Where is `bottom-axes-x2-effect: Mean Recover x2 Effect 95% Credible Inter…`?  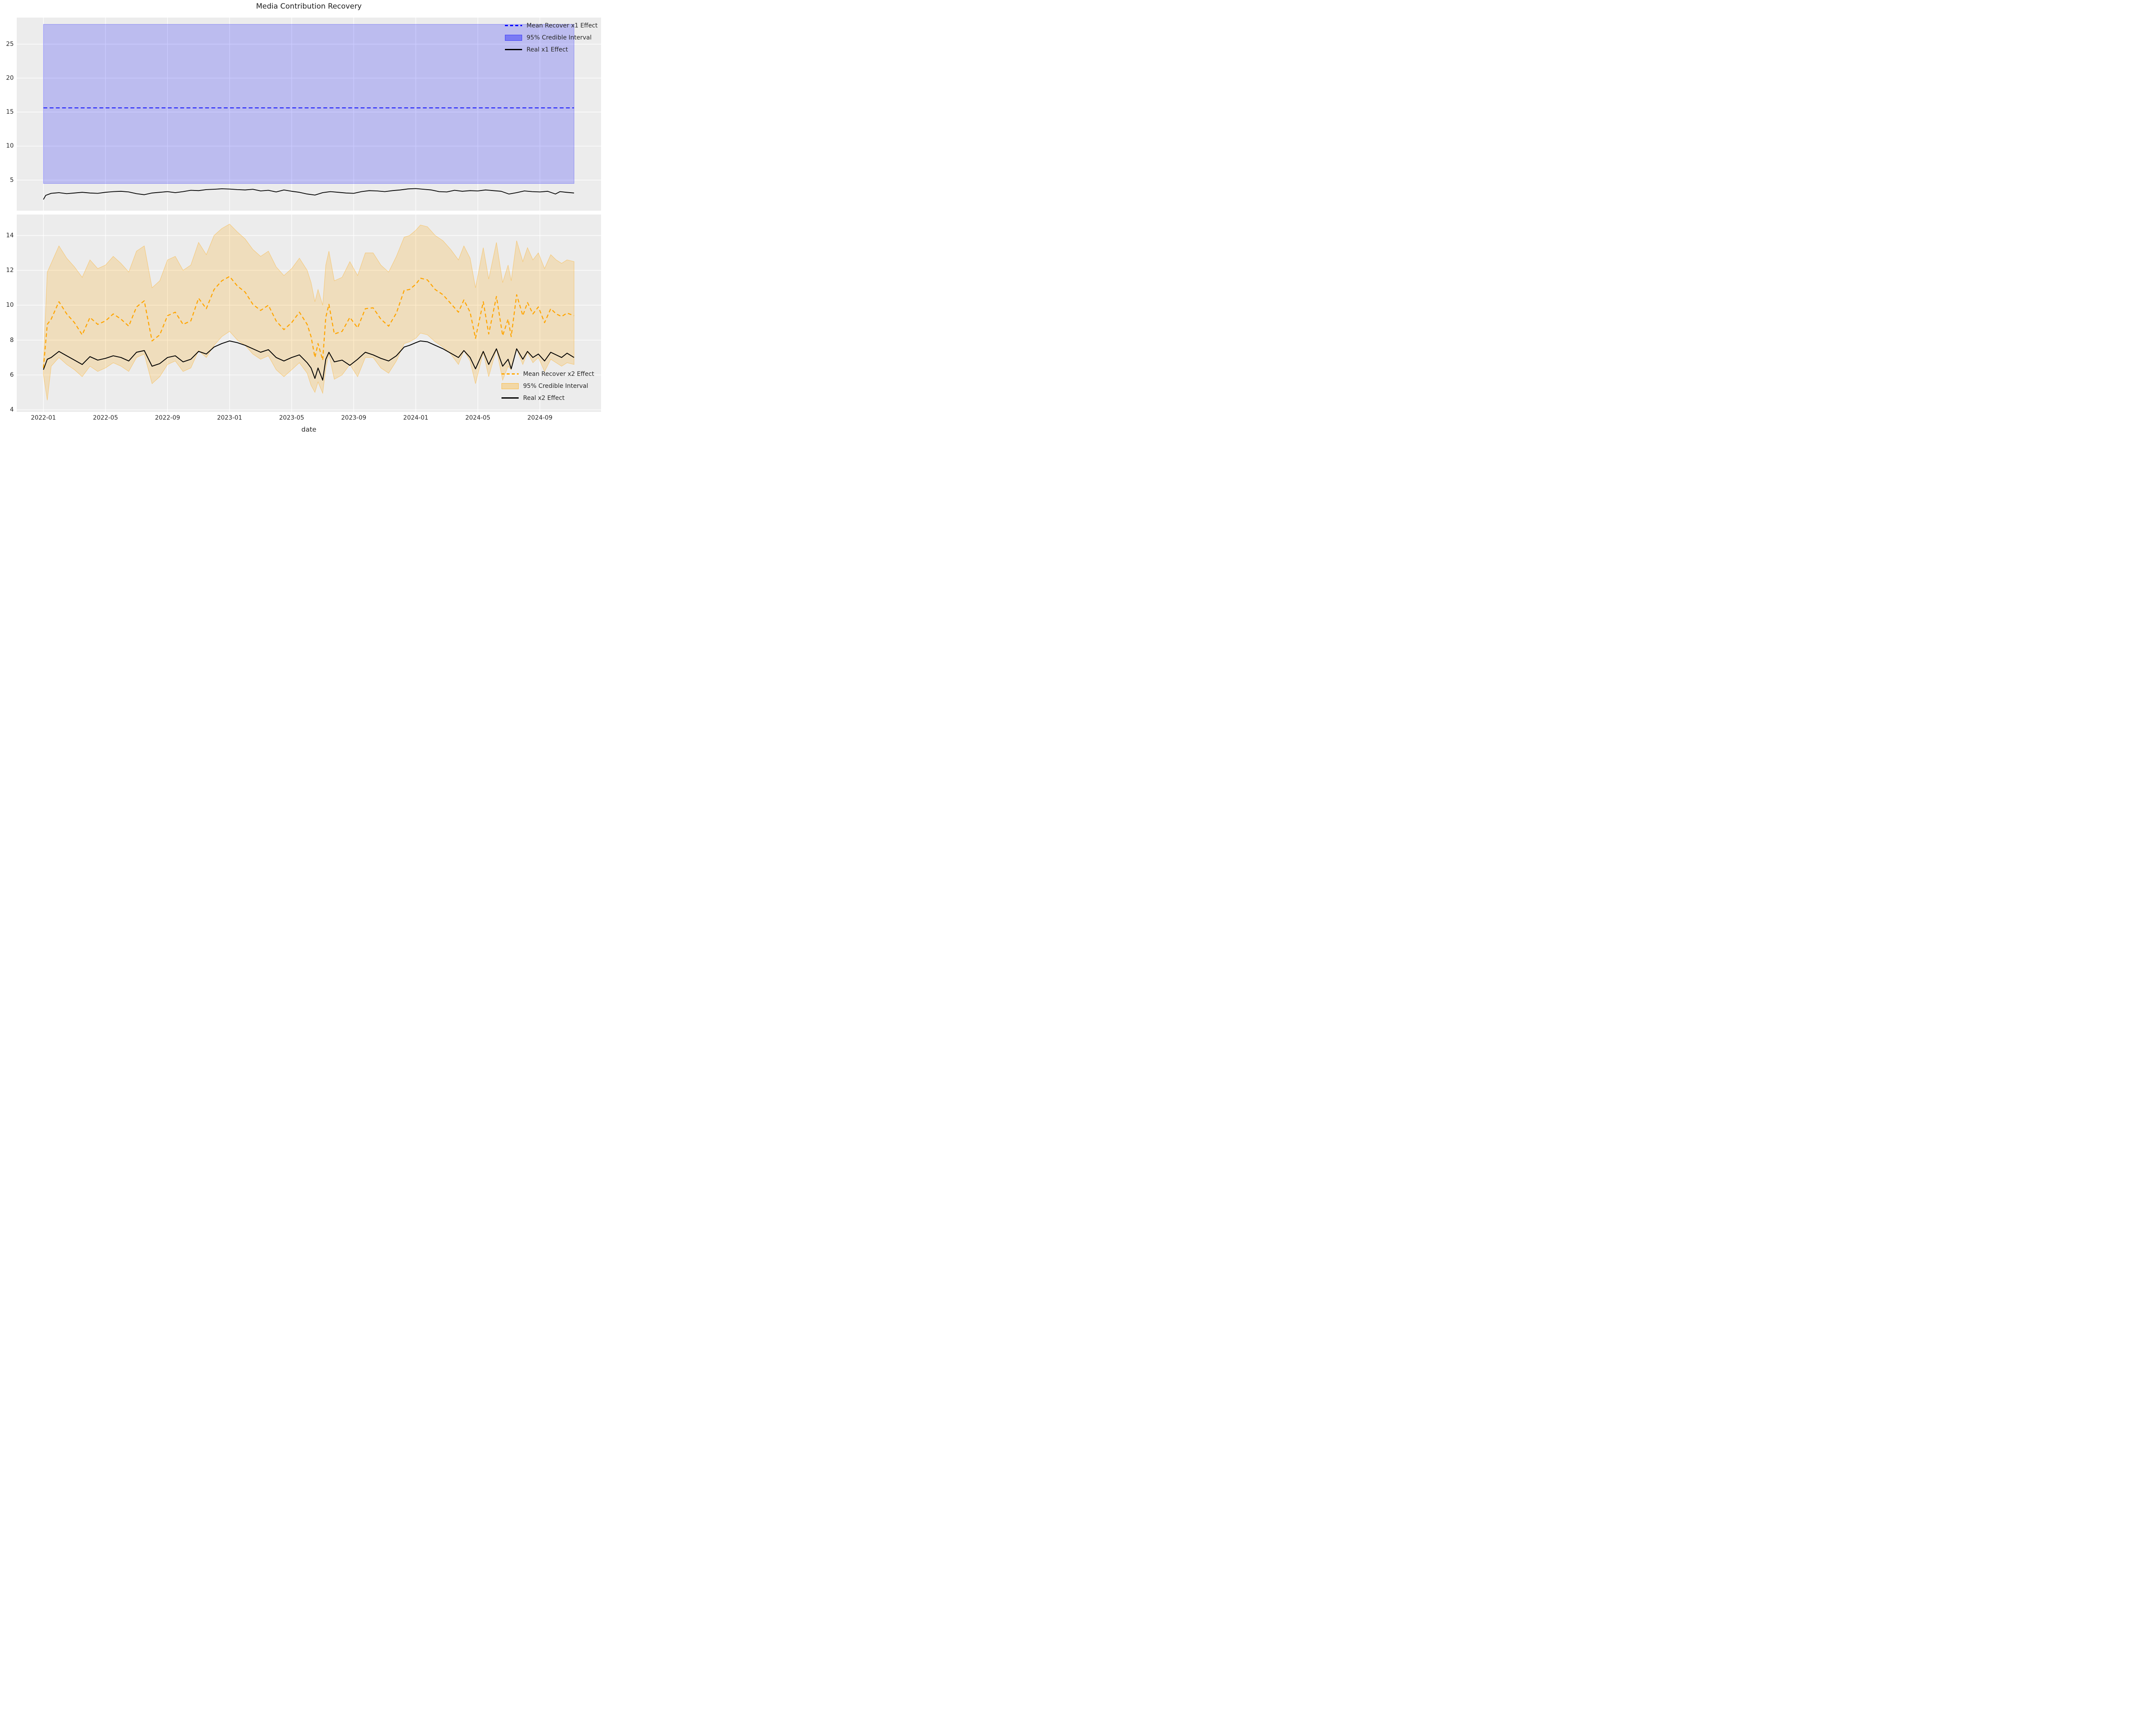 bottom-axes-x2-effect: Mean Recover x2 Effect 95% Credible Inter… is located at coordinates (309, 313).